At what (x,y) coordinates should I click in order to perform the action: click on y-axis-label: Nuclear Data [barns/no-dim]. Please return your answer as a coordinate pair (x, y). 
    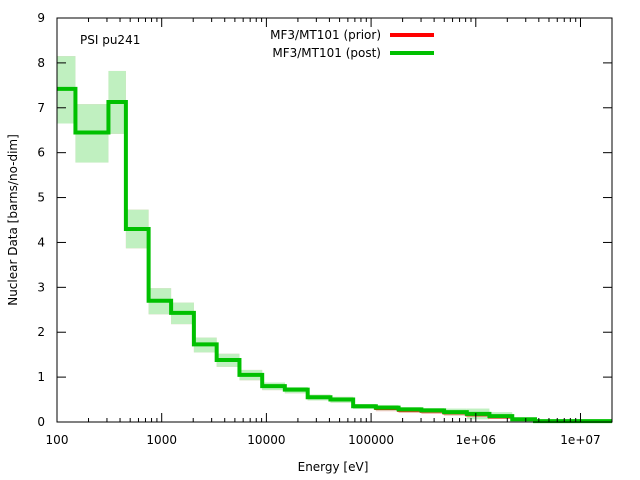
    Looking at the image, I should click on (13, 220).